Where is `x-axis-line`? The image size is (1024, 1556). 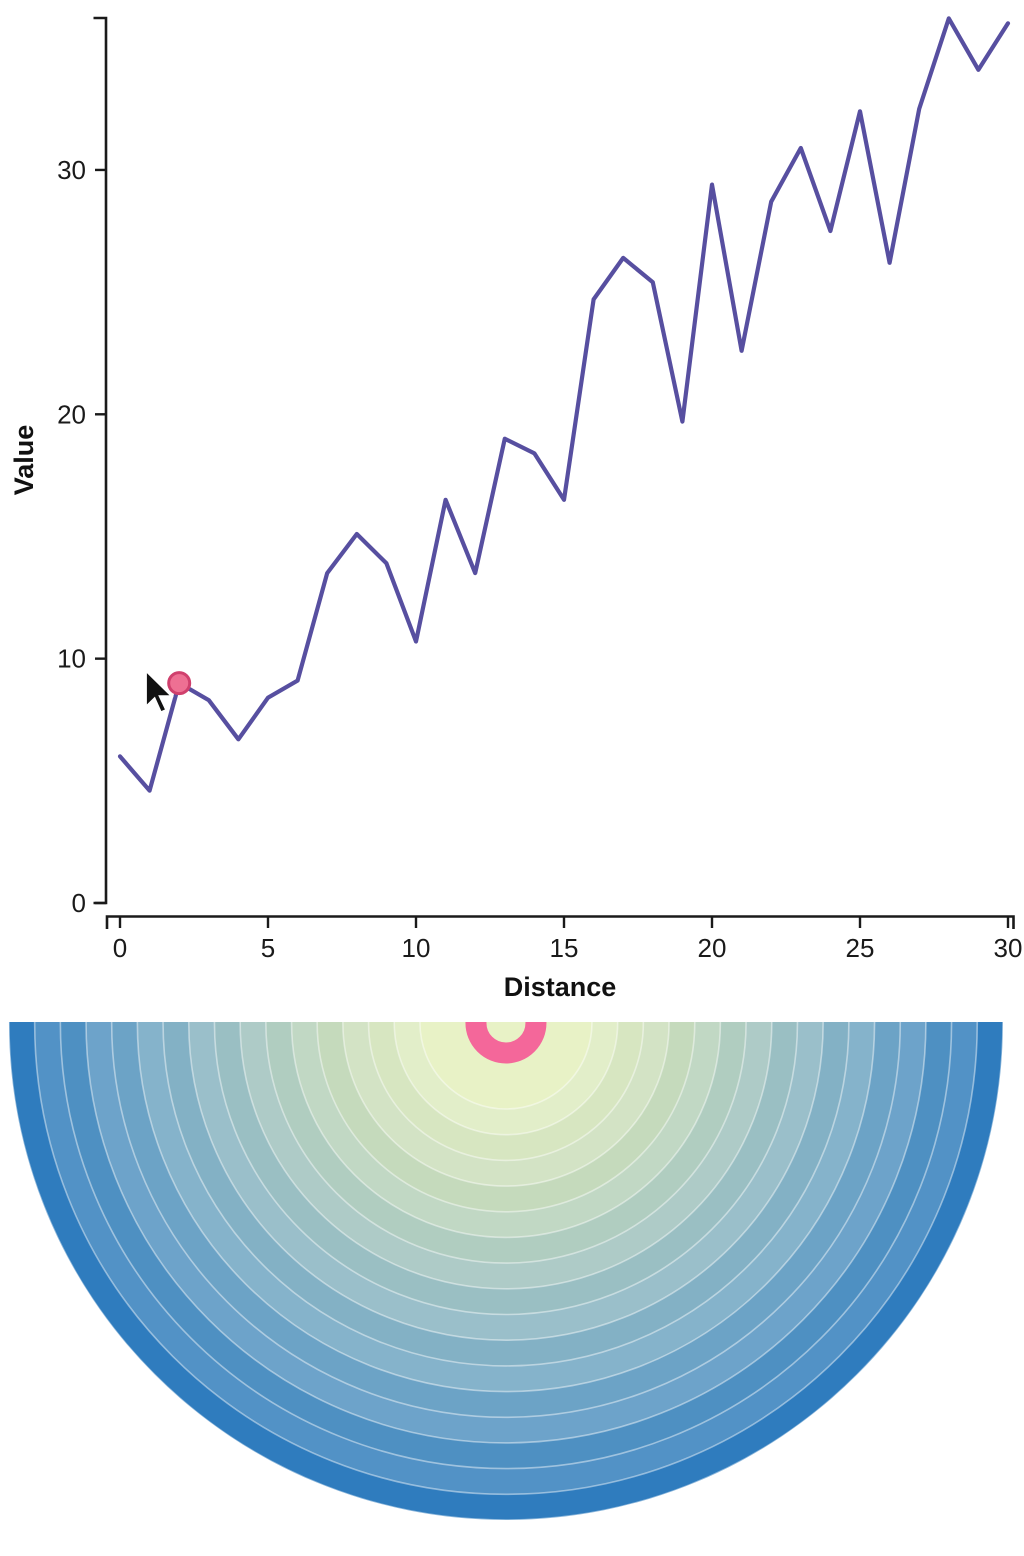 x-axis-line is located at coordinates (560, 922).